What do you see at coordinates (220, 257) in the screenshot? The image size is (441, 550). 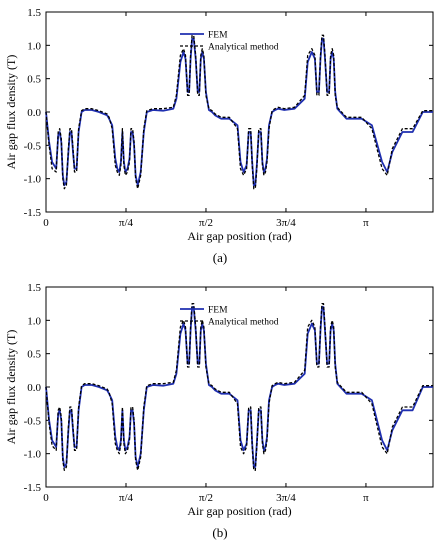 I see `panel-label: (a)` at bounding box center [220, 257].